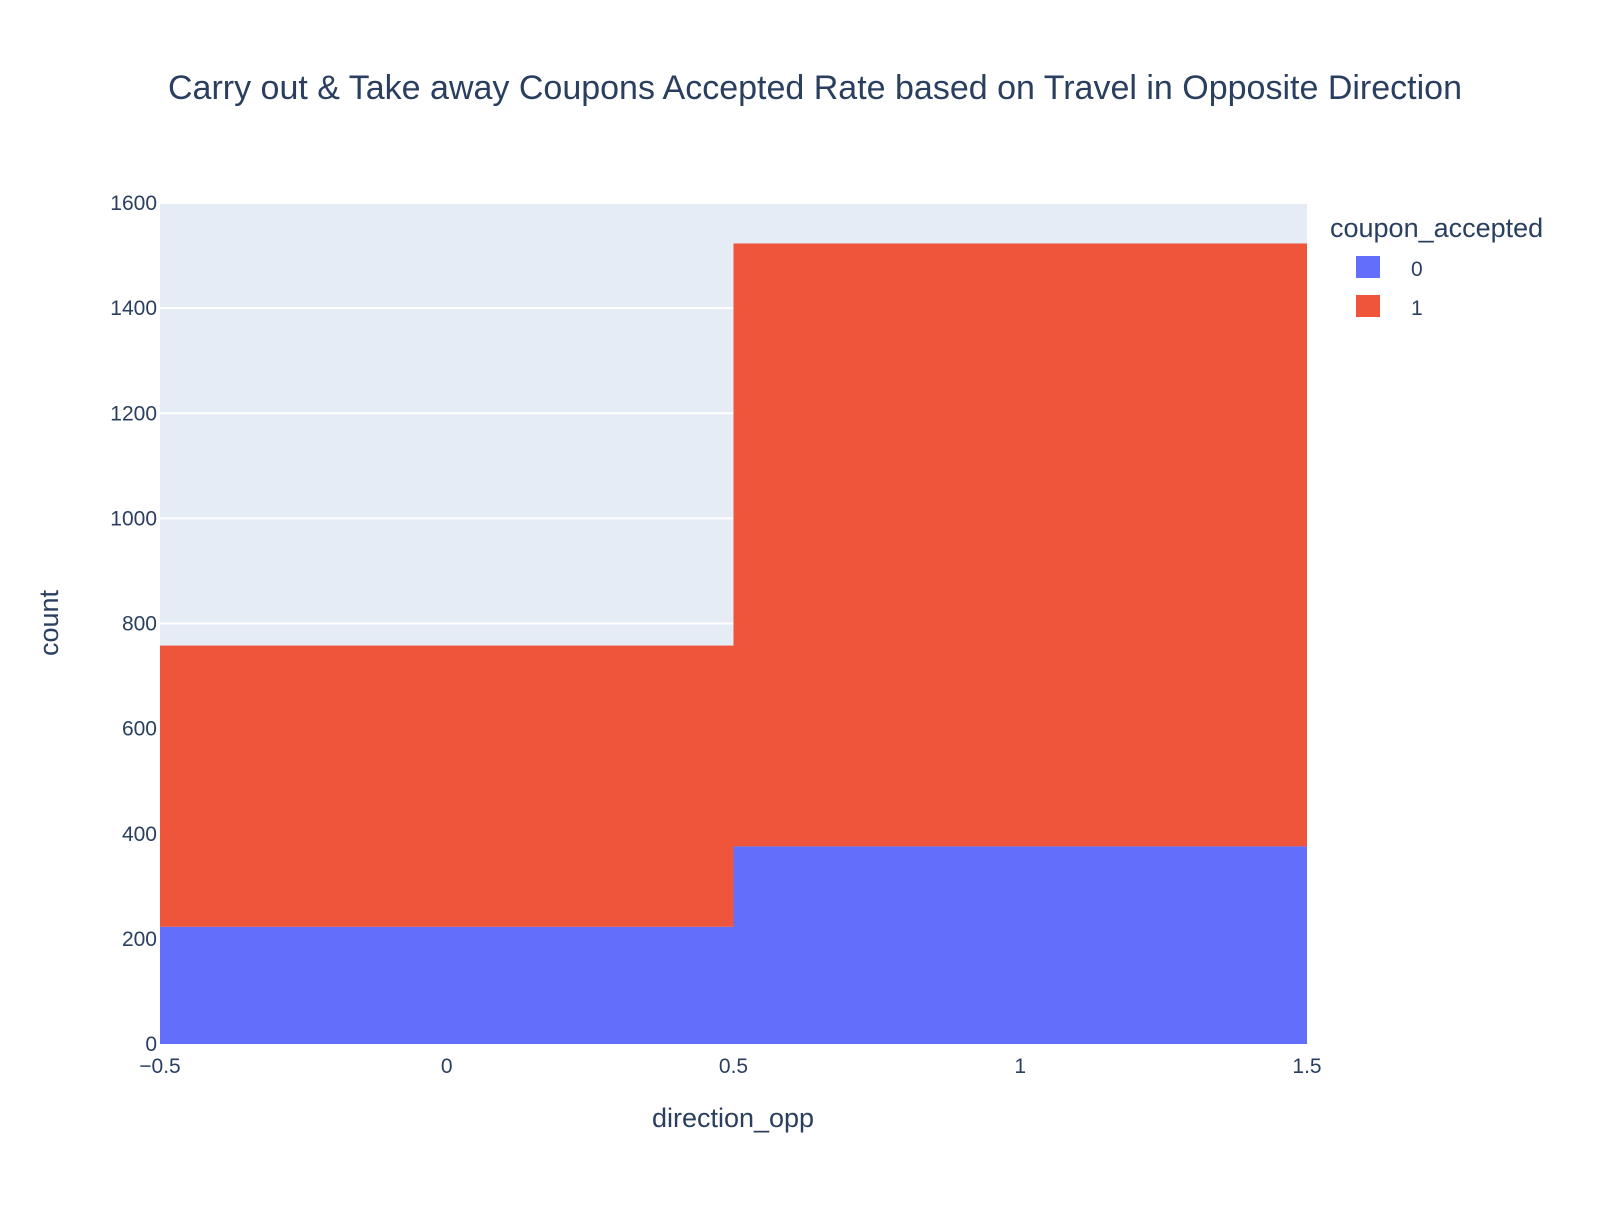 The height and width of the screenshot is (1205, 1600). What do you see at coordinates (1389, 307) in the screenshot?
I see `legend-item-1: 1` at bounding box center [1389, 307].